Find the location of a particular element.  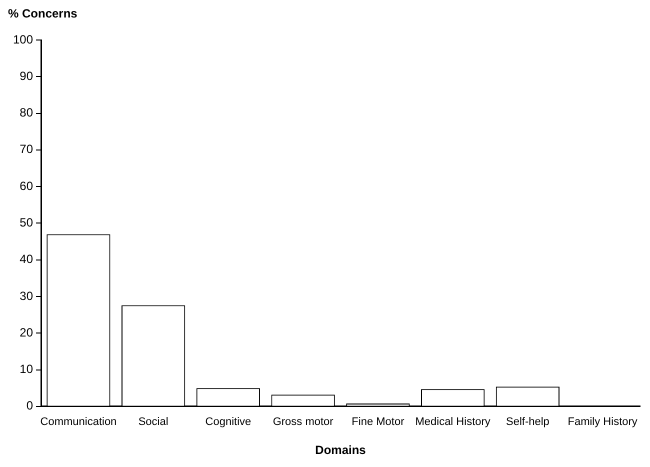

y-tick-label: 60 is located at coordinates (27, 185).